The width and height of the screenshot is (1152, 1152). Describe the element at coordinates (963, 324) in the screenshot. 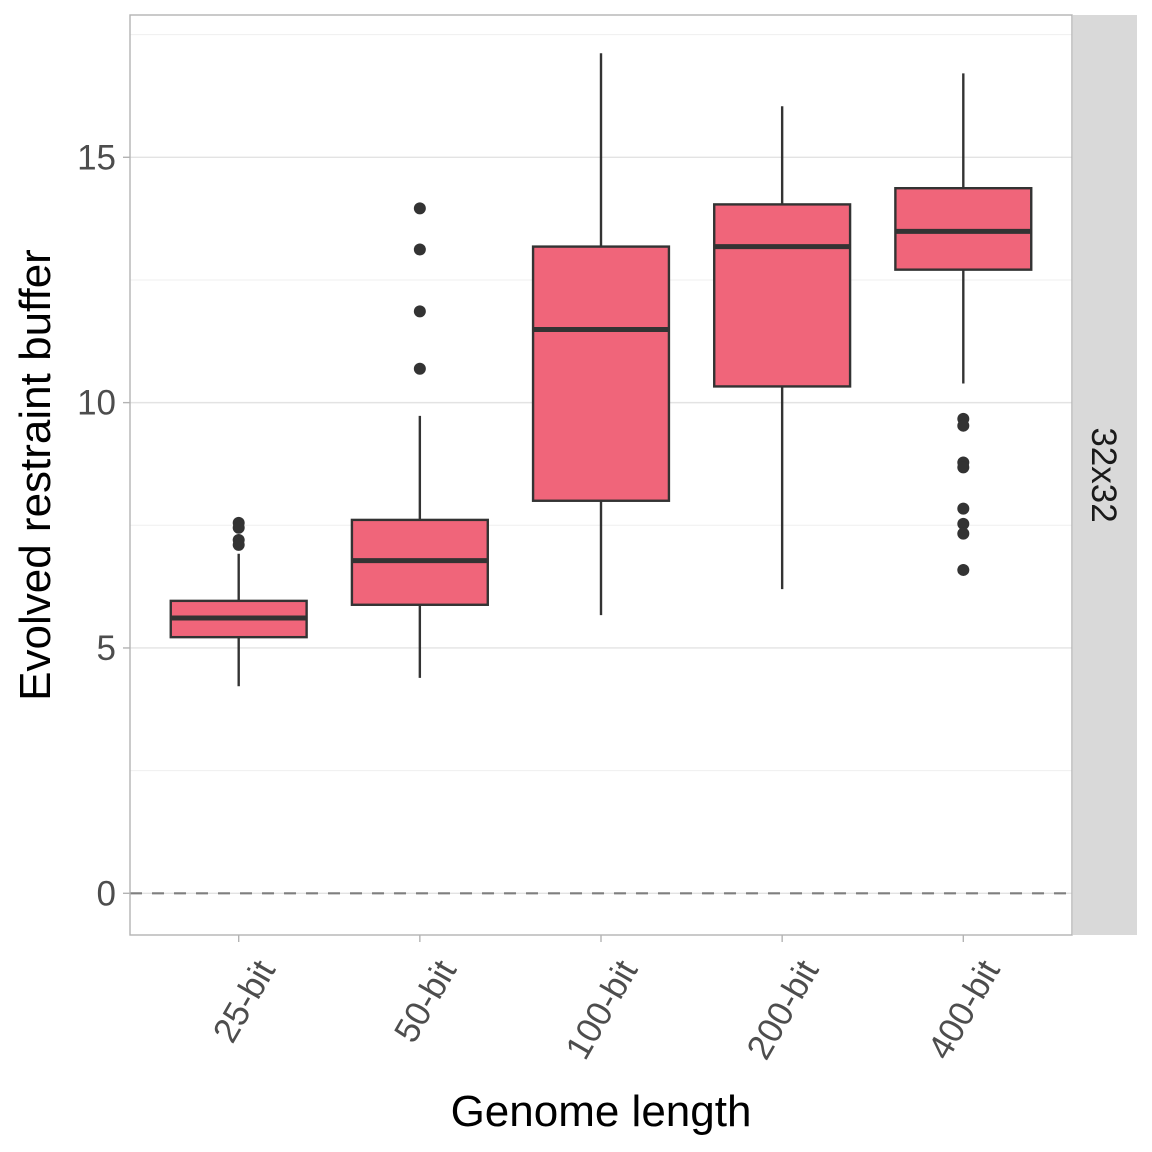

I see `box-400-bit` at that location.